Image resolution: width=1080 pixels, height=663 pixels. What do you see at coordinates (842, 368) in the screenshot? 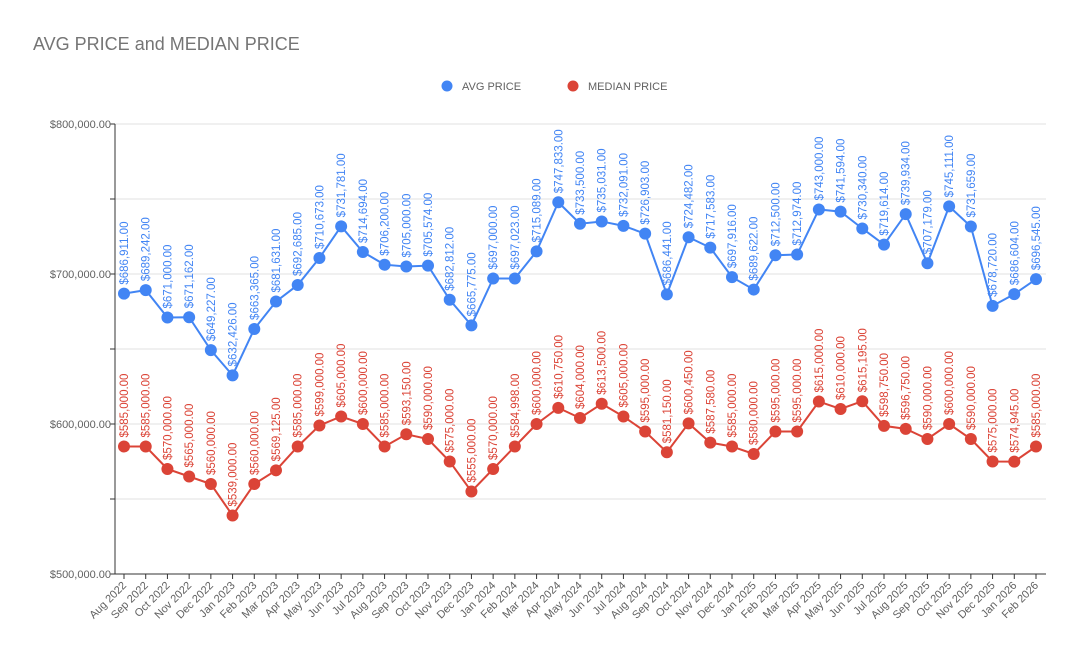
I see `median-data-label: $610,000.00` at bounding box center [842, 368].